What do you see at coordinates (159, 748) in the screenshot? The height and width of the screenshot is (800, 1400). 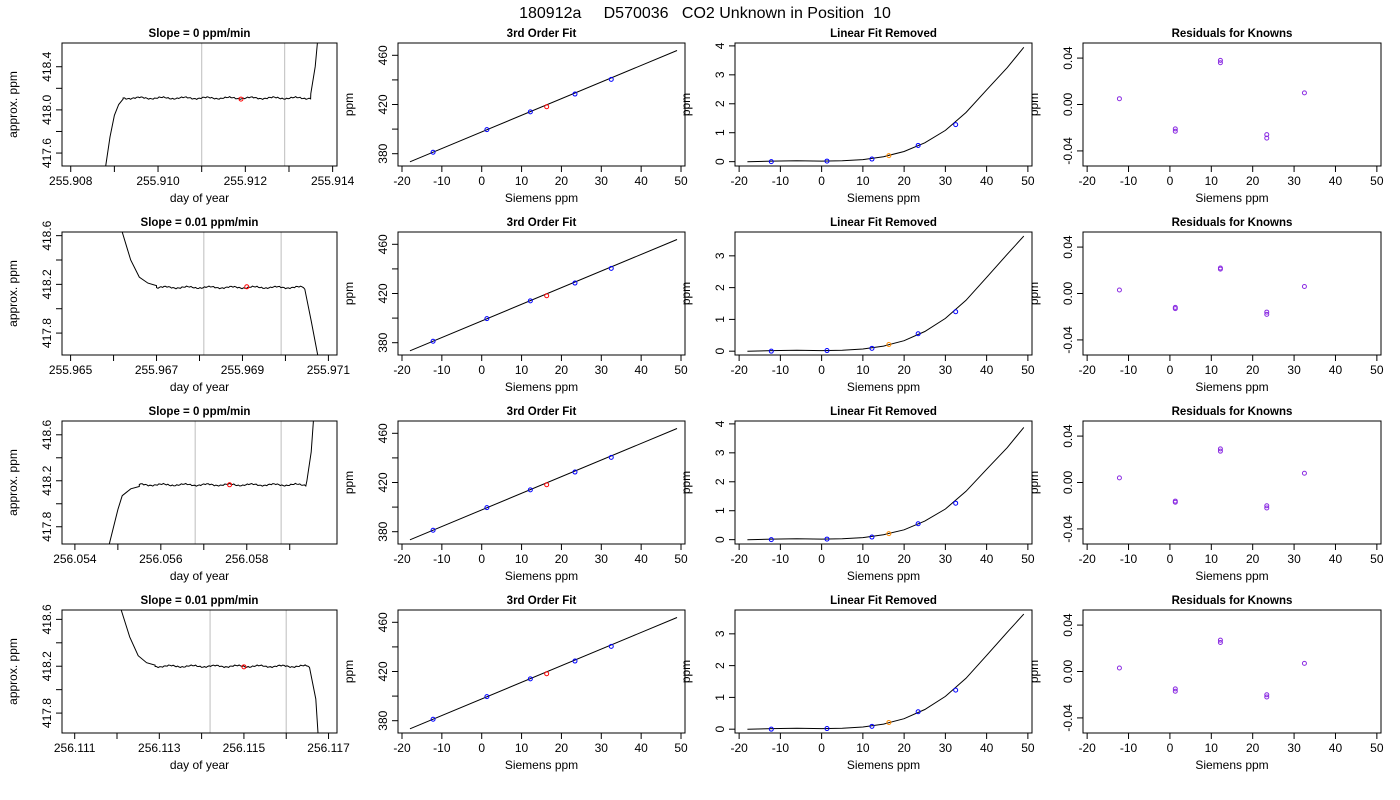 I see `x-tick-label: 256.113` at bounding box center [159, 748].